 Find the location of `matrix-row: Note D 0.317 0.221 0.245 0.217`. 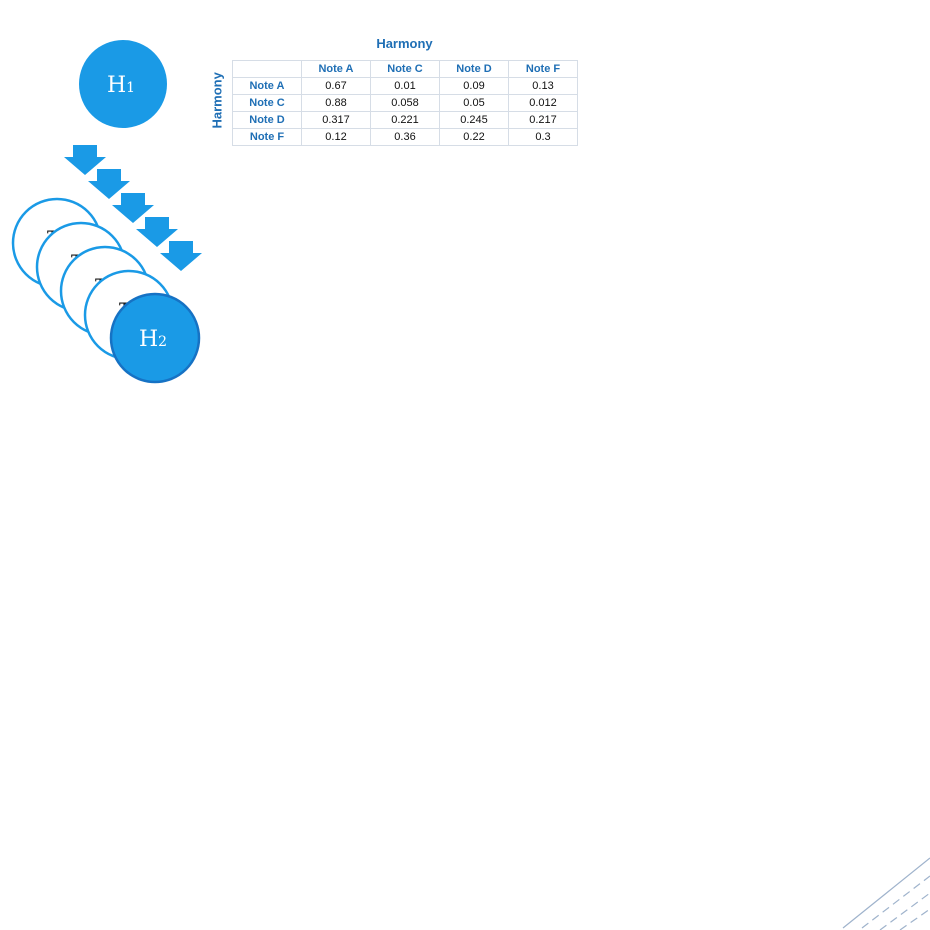

matrix-row: Note D 0.317 0.221 0.245 0.217 is located at coordinates (405, 120).